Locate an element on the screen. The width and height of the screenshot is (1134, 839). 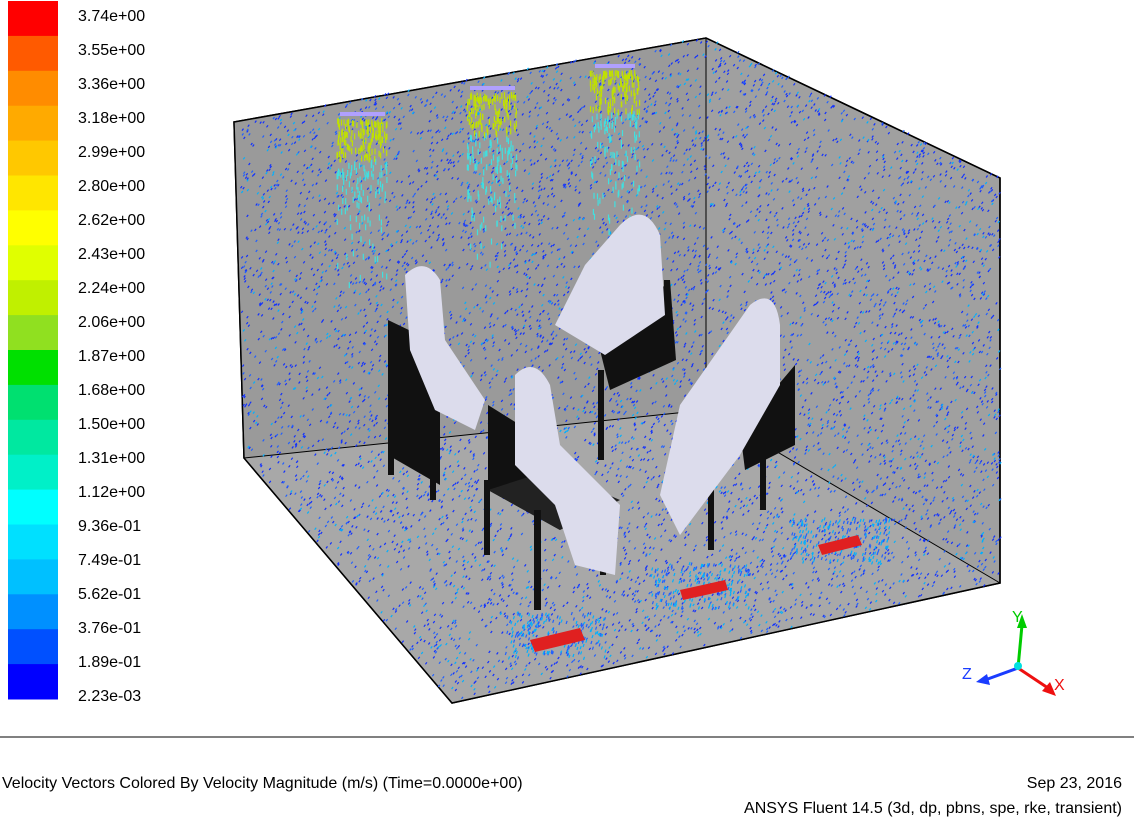
colorbar-label: 1.31e+00 is located at coordinates (111, 458).